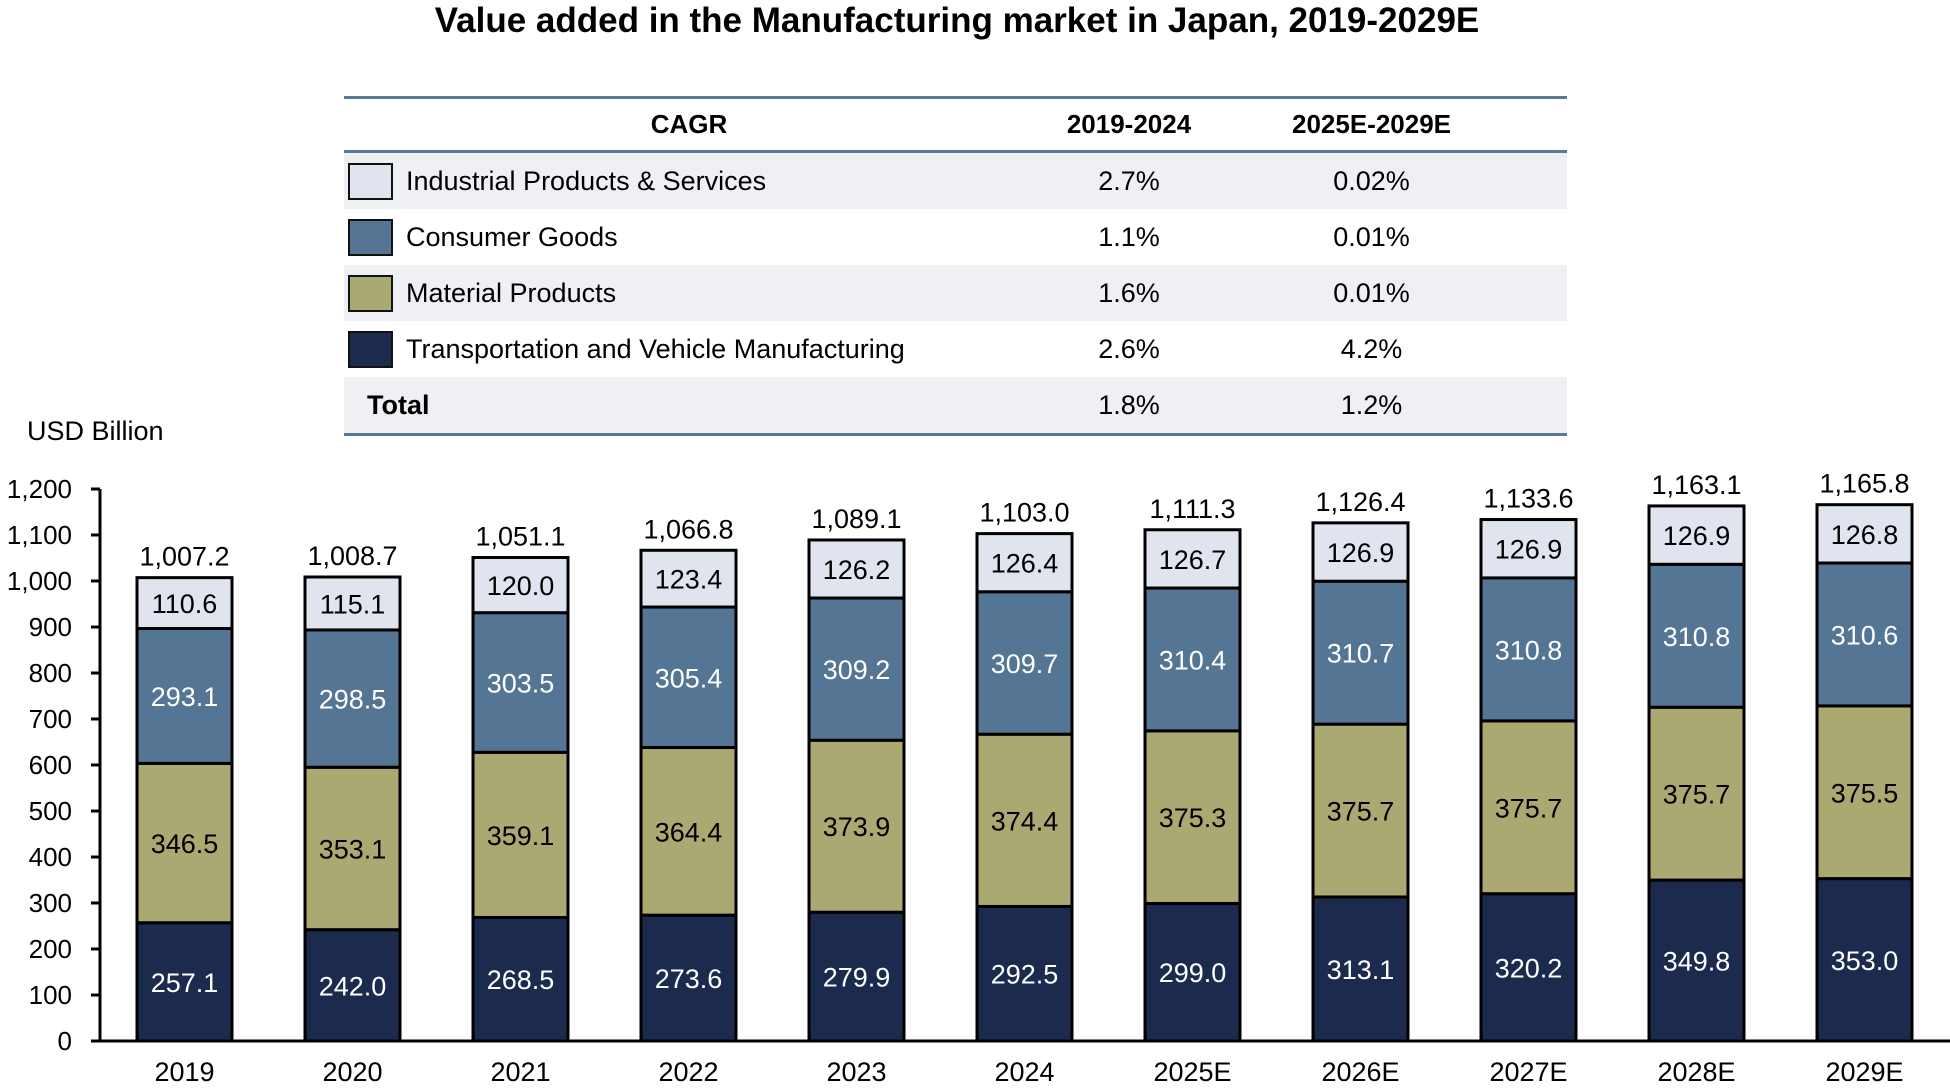  I want to click on bar-segment-label: 123.4, so click(689, 580).